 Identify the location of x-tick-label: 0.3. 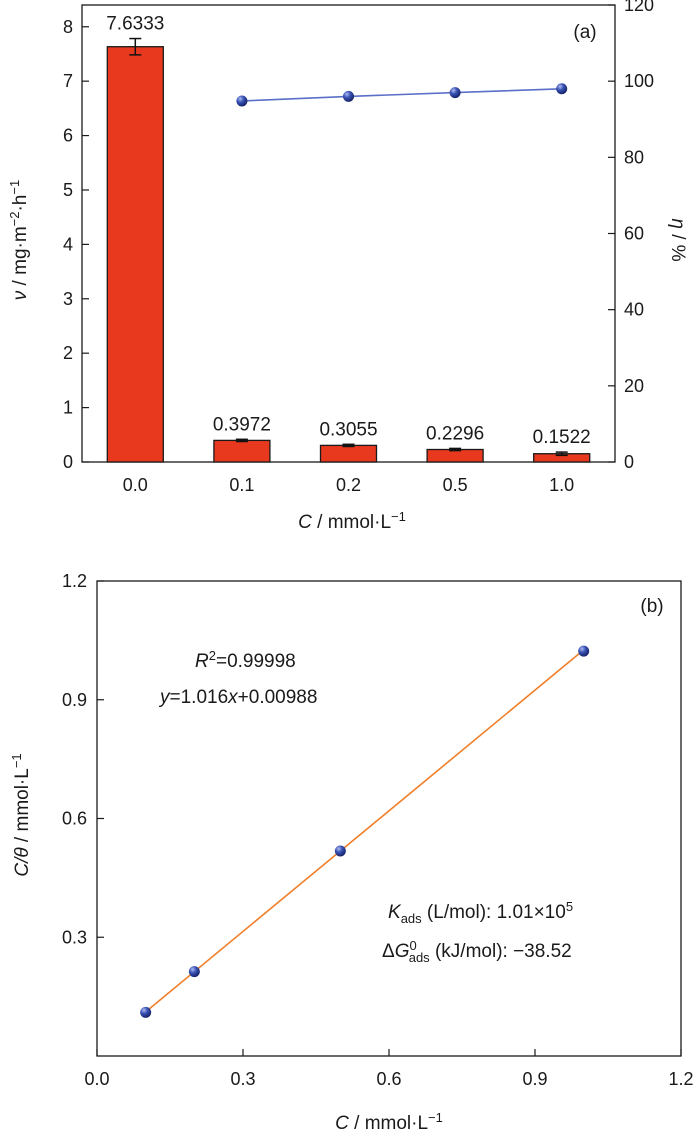
(242, 1079).